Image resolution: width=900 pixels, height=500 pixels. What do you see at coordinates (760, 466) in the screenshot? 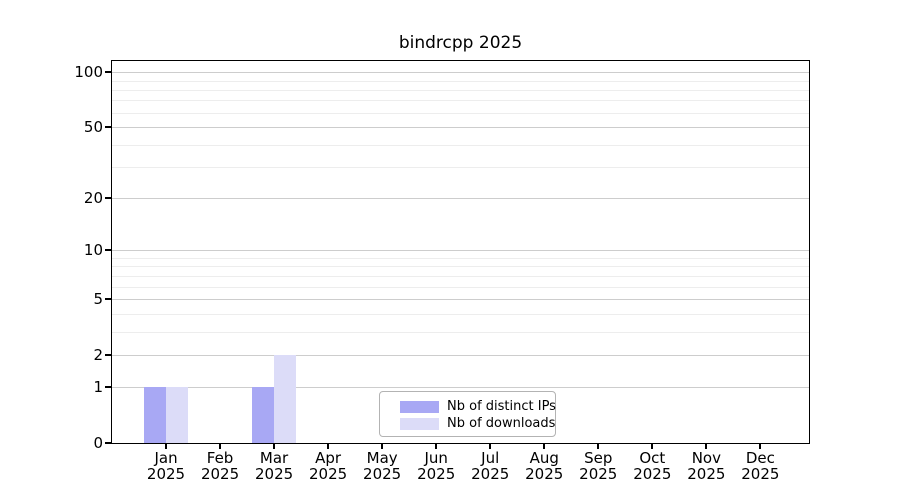
I see `x-tick-label: Dec 2025` at bounding box center [760, 466].